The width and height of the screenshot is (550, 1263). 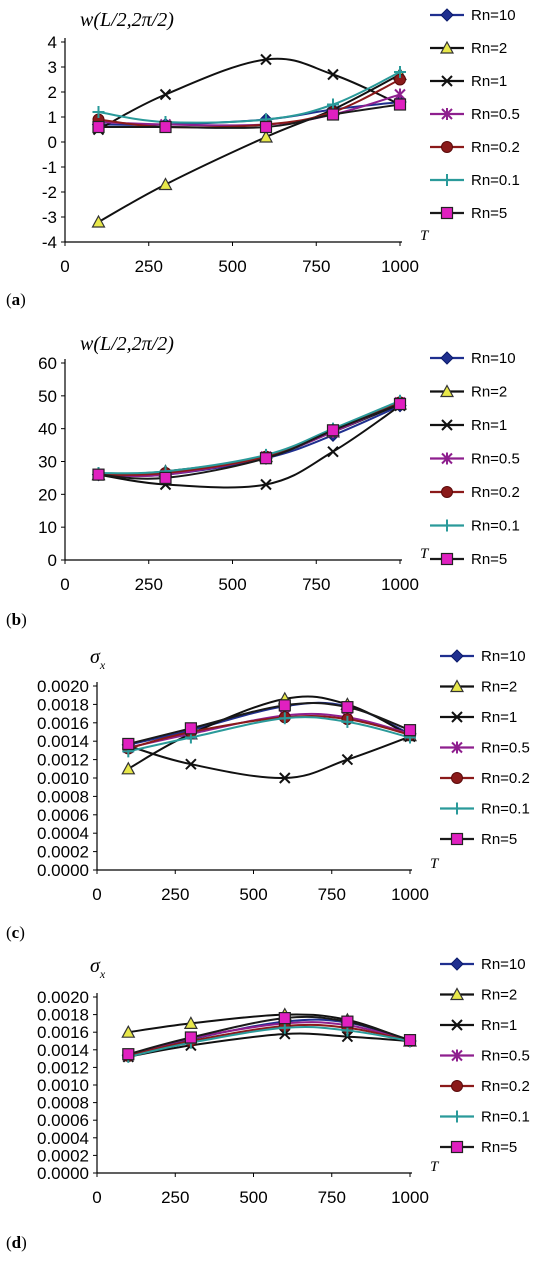 What do you see at coordinates (47, 527) in the screenshot?
I see `y-tick-label: 10` at bounding box center [47, 527].